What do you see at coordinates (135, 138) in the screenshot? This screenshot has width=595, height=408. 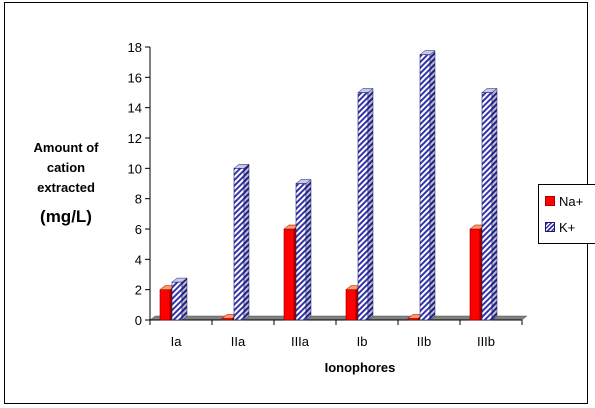 I see `y-tick-label: 12` at bounding box center [135, 138].